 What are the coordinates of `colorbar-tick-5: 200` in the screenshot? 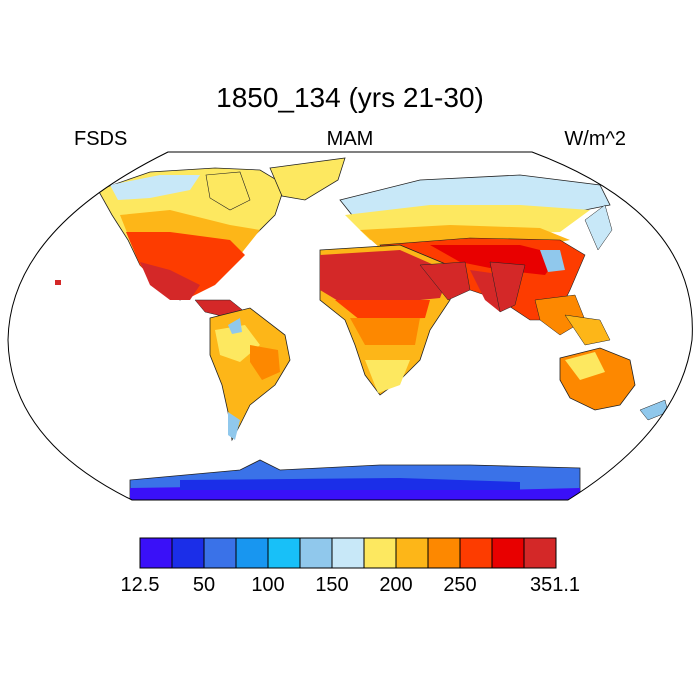 It's located at (396, 585).